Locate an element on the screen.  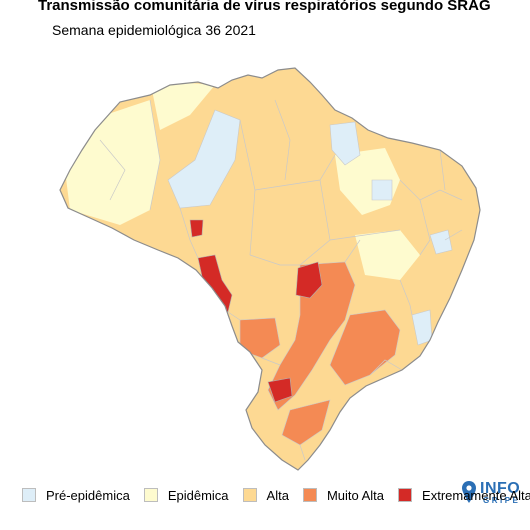
map-subtitle: Semana epidemiológica 36 2021 is located at coordinates (154, 30).